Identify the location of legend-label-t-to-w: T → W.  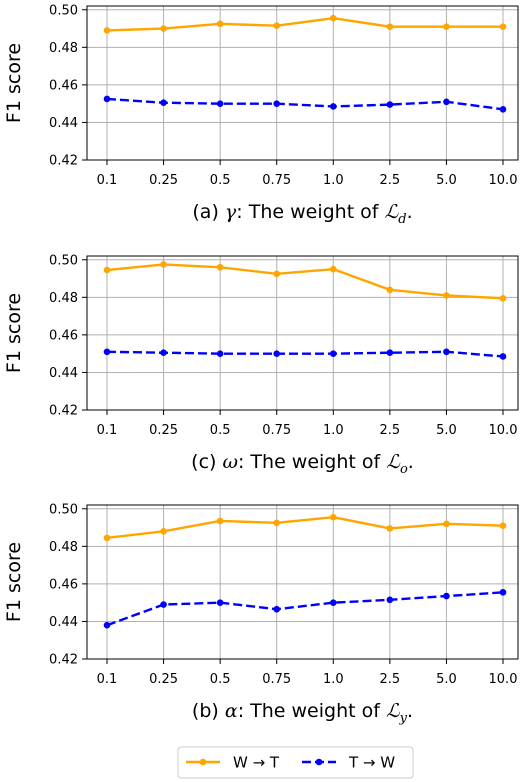
(371, 763).